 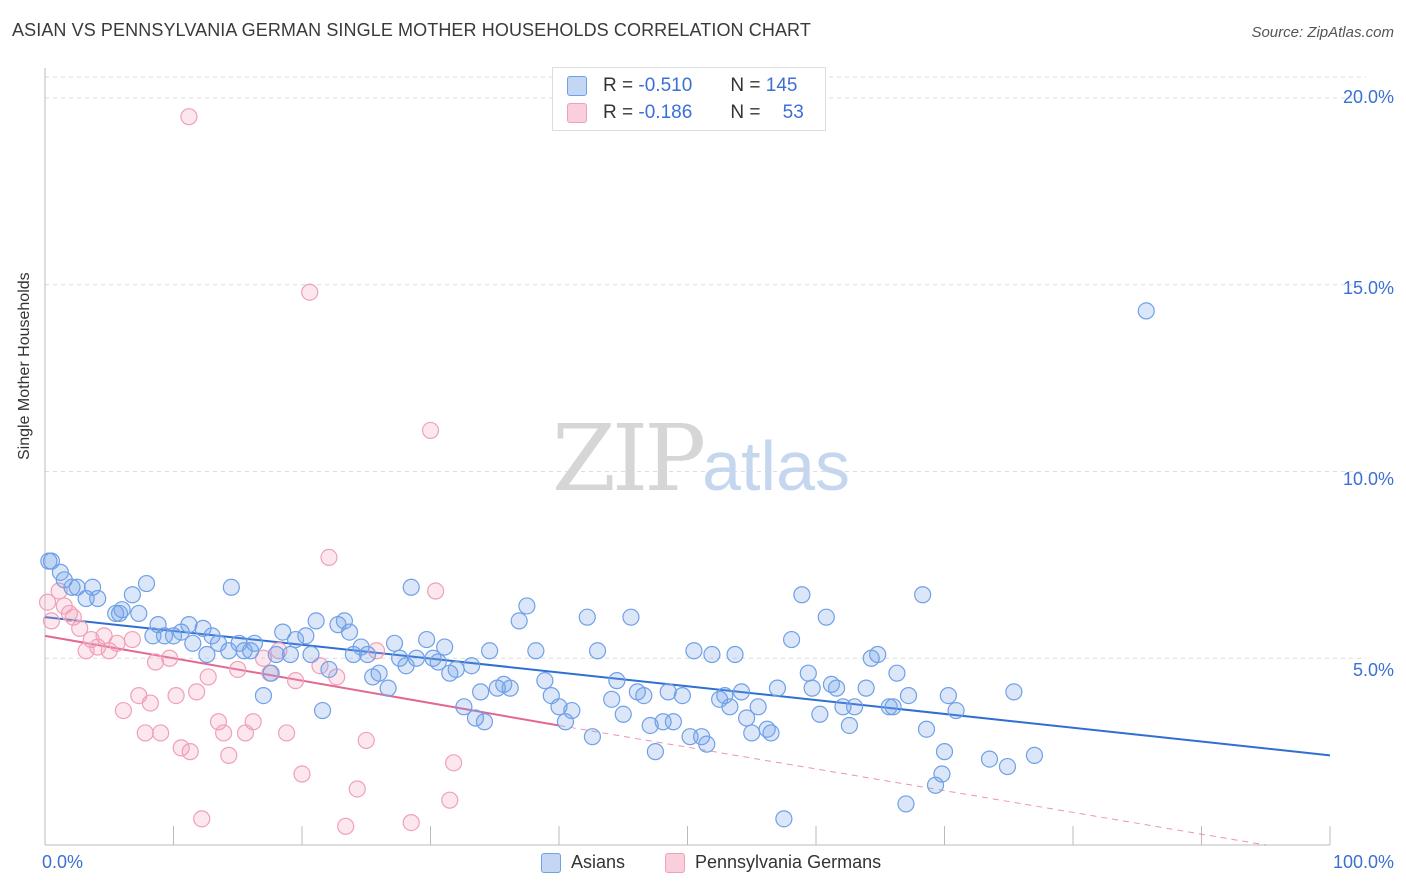 What do you see at coordinates (1368, 97) in the screenshot?
I see `y-tick-20: 20.0%` at bounding box center [1368, 97].